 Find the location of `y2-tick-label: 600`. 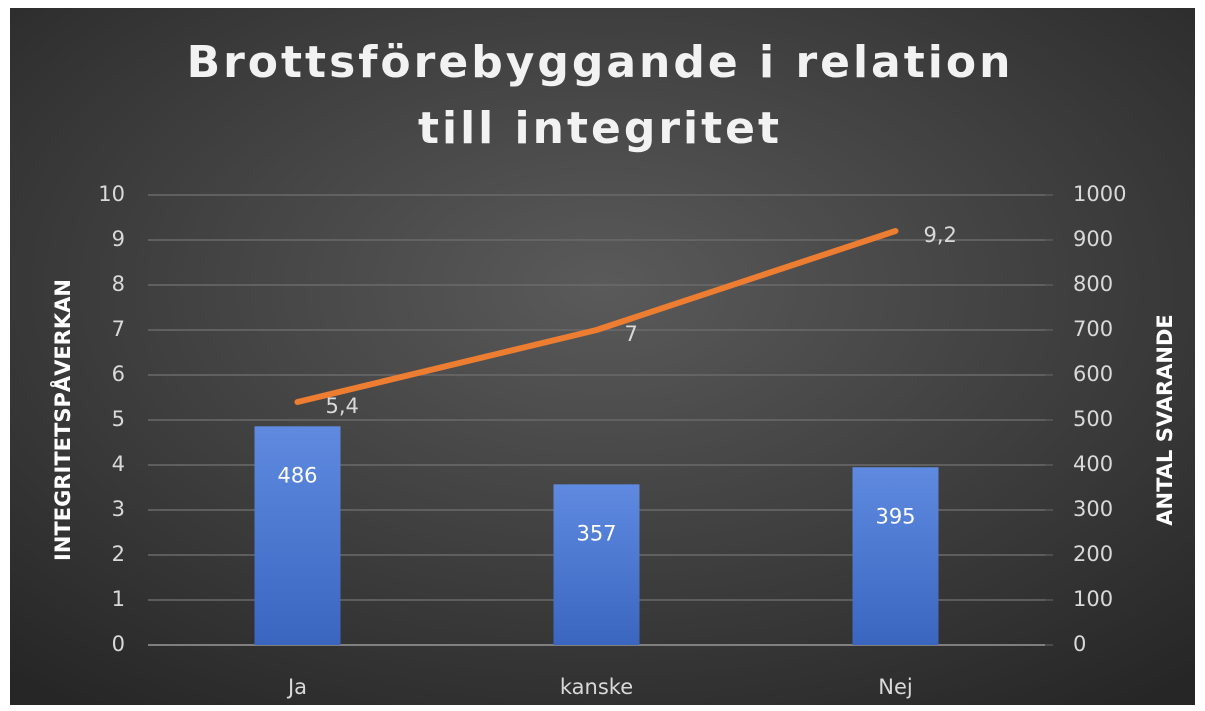

y2-tick-label: 600 is located at coordinates (1093, 374).